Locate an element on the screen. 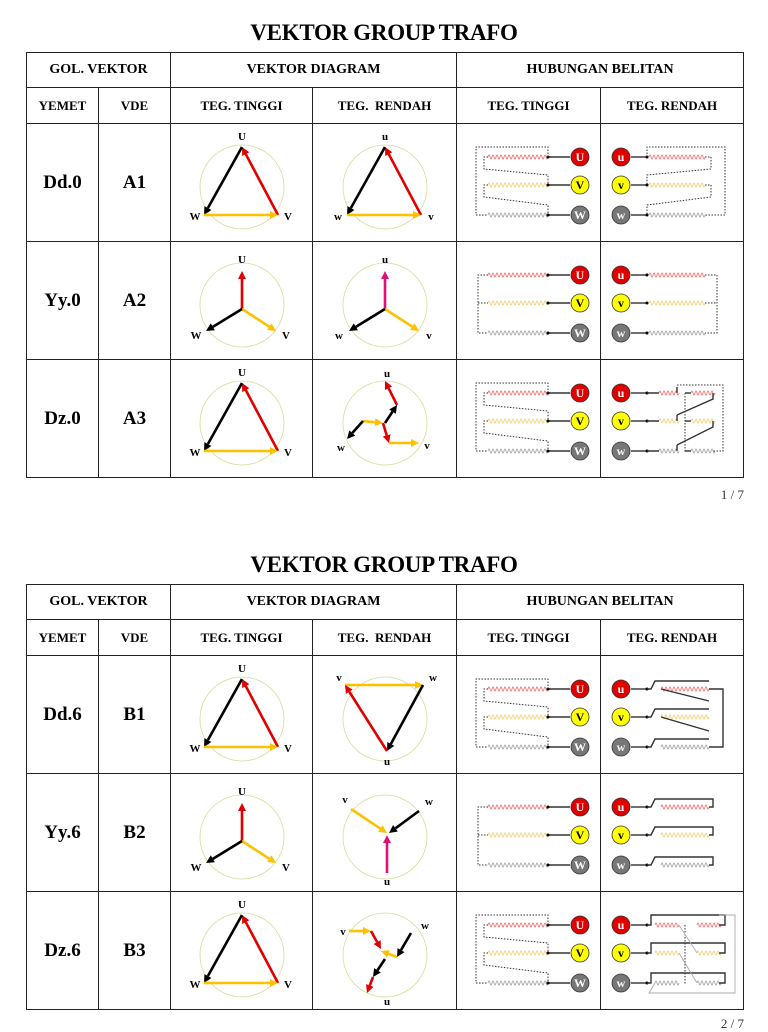 Image resolution: width=768 pixels, height=1032 pixels. header-teg-tinggi-diagram: TEG. TINGGI is located at coordinates (242, 637).